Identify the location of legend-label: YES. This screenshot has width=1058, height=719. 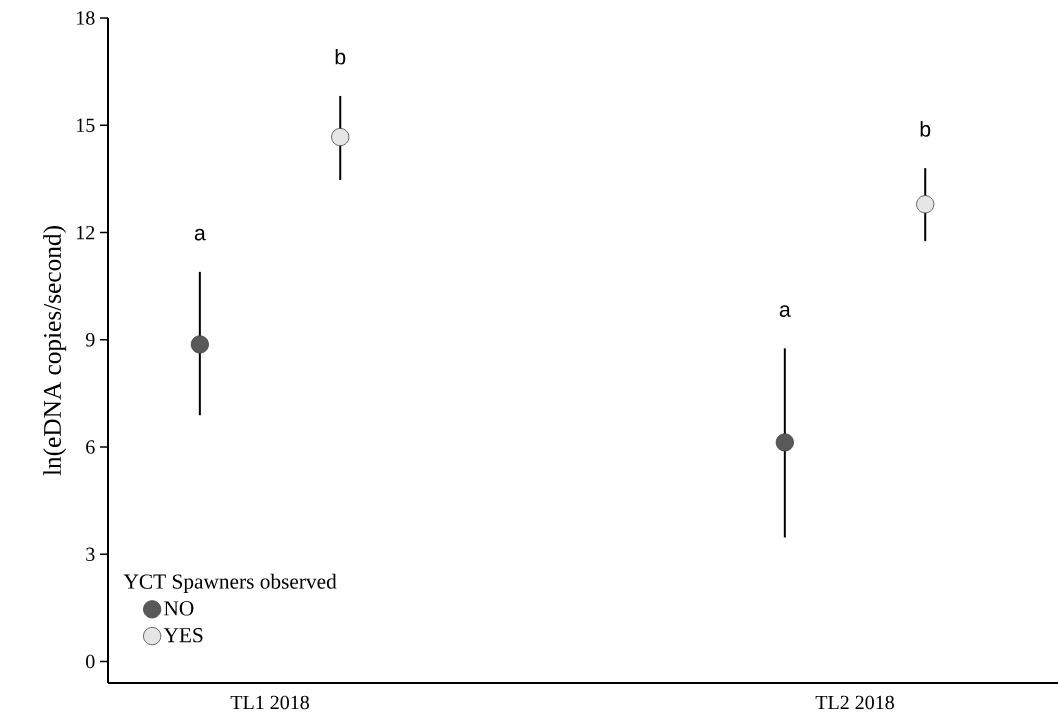
(183, 635).